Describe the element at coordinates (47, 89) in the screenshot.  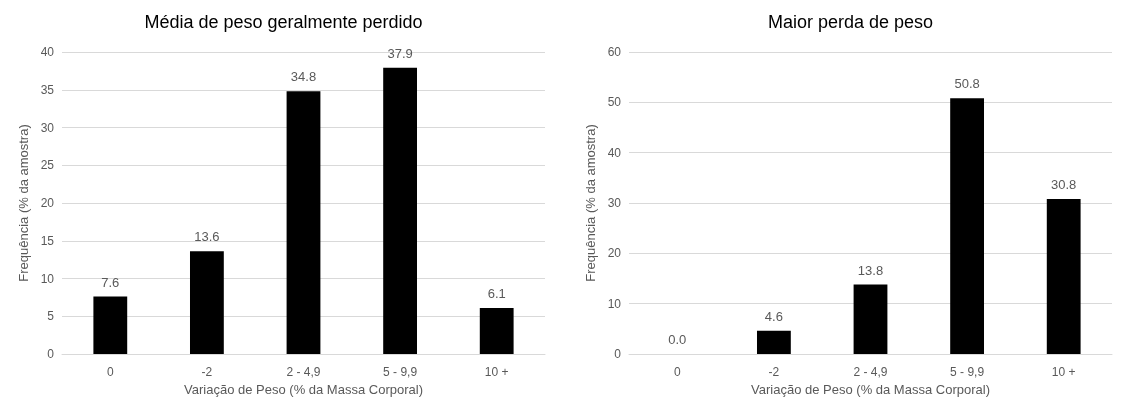
I see `y-tick-label: 35` at that location.